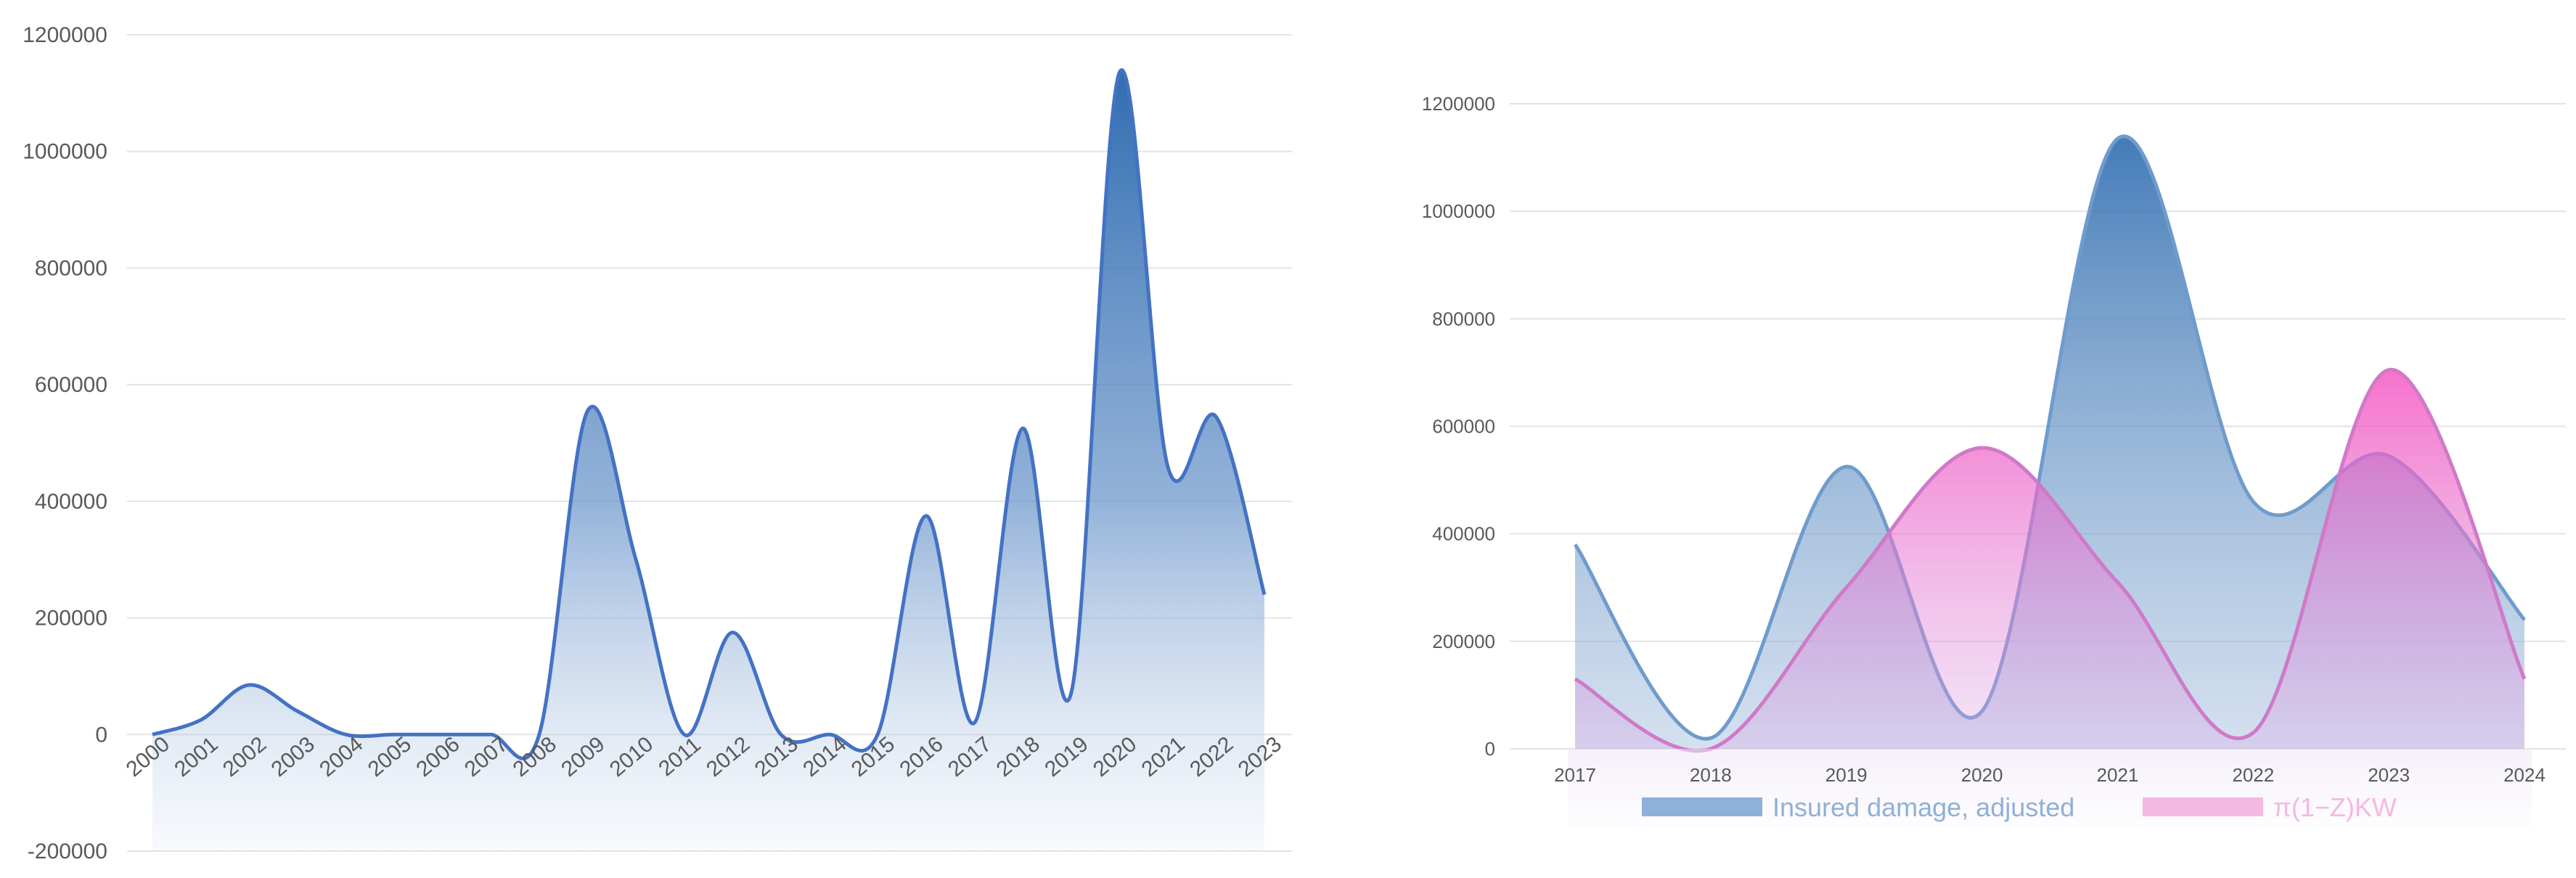 The image size is (2576, 878). What do you see at coordinates (1923, 807) in the screenshot?
I see `legend-label-1: Insured damage, adjusted` at bounding box center [1923, 807].